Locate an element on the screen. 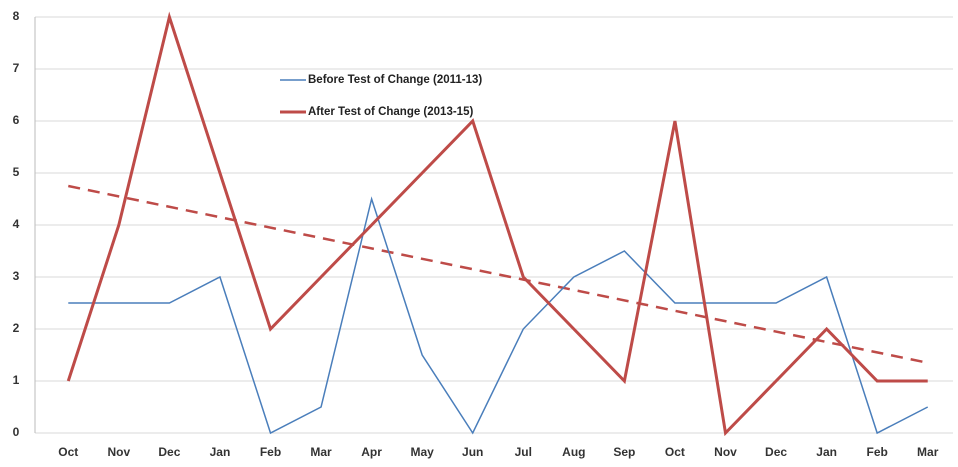 The height and width of the screenshot is (467, 958). y-tick-label: 6 is located at coordinates (16, 120).